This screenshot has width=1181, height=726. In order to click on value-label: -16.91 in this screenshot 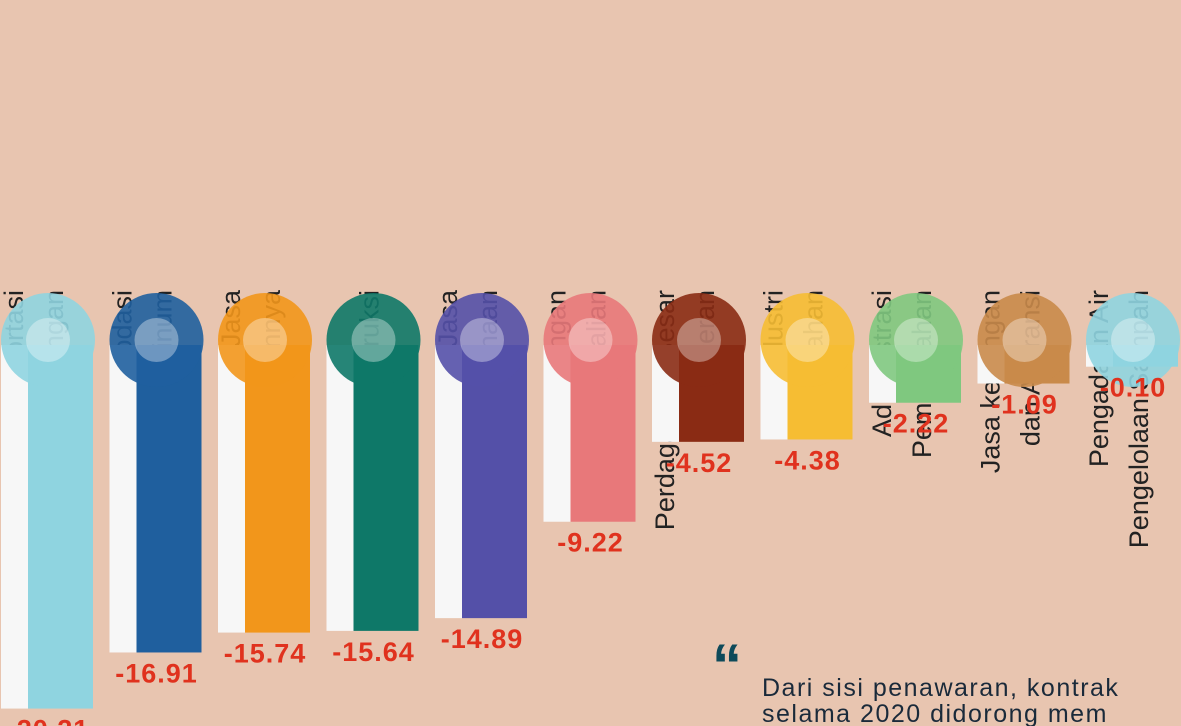, I will do `click(156, 673)`.